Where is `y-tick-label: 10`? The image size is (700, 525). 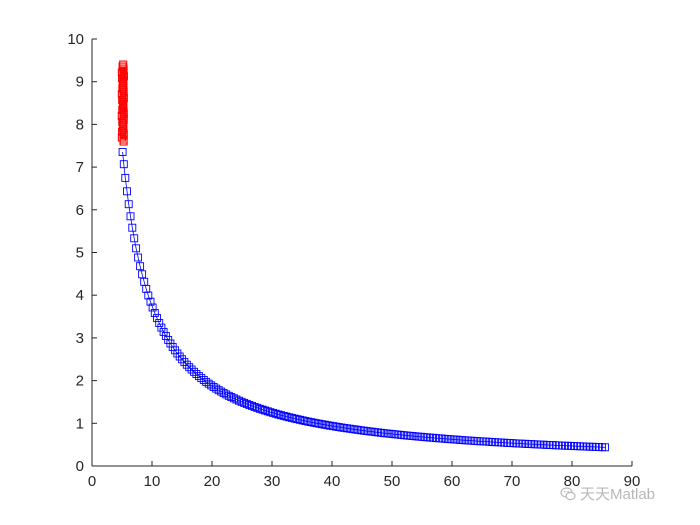
y-tick-label: 10 is located at coordinates (75, 39).